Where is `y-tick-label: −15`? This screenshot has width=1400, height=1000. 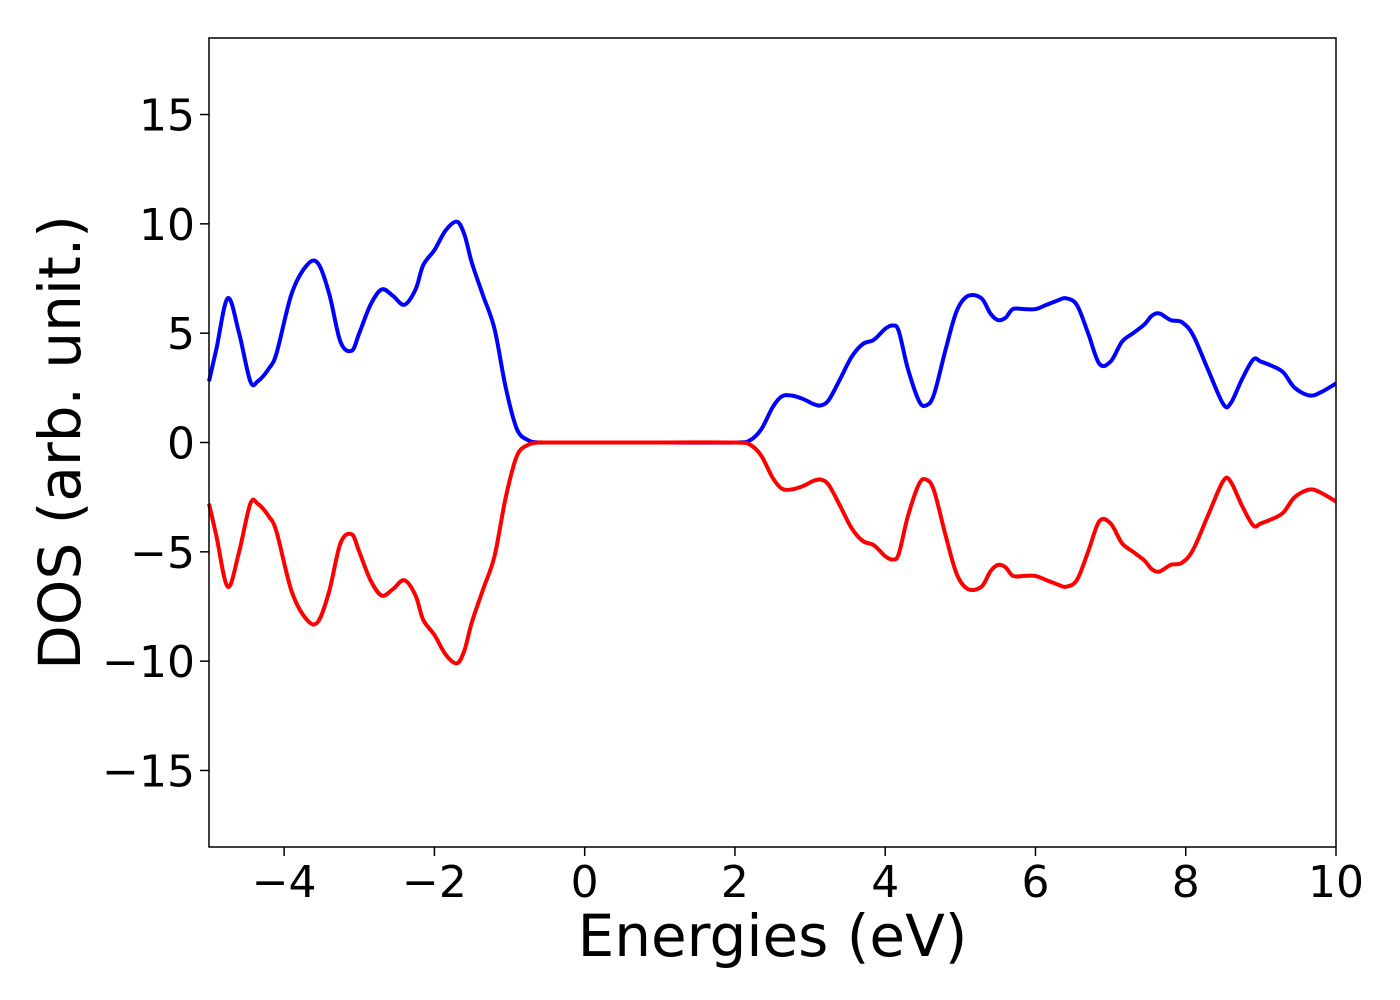
y-tick-label: −15 is located at coordinates (148, 771).